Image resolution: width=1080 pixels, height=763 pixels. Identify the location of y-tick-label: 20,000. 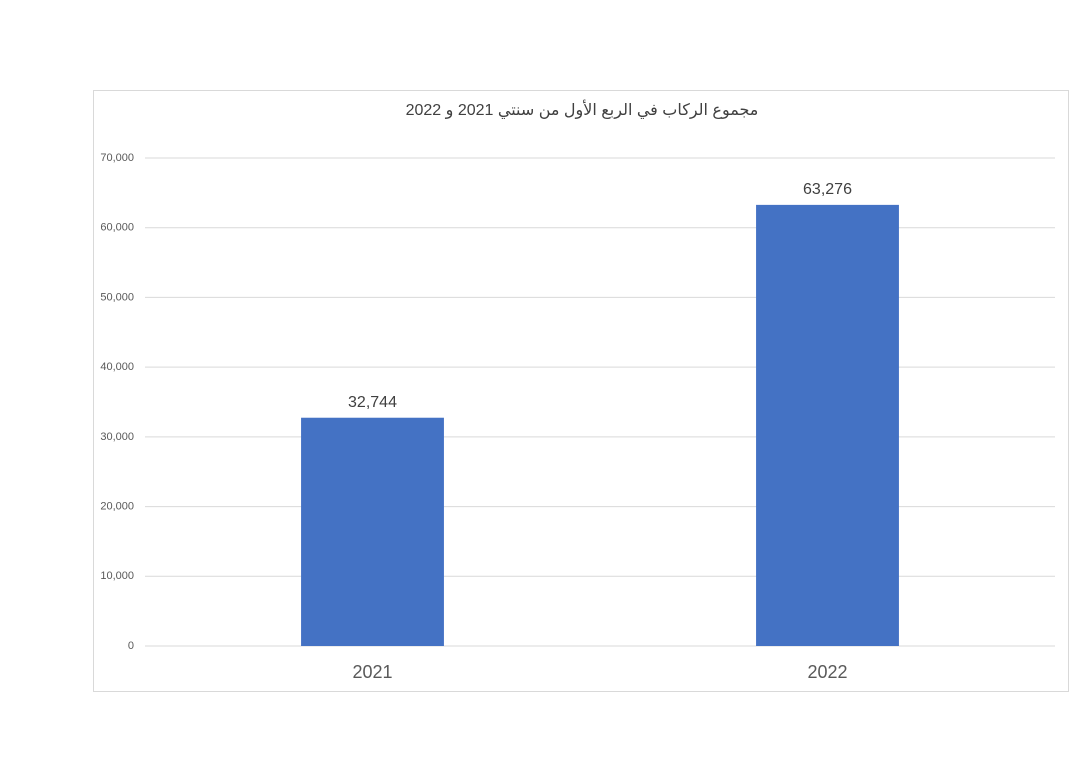
(117, 506).